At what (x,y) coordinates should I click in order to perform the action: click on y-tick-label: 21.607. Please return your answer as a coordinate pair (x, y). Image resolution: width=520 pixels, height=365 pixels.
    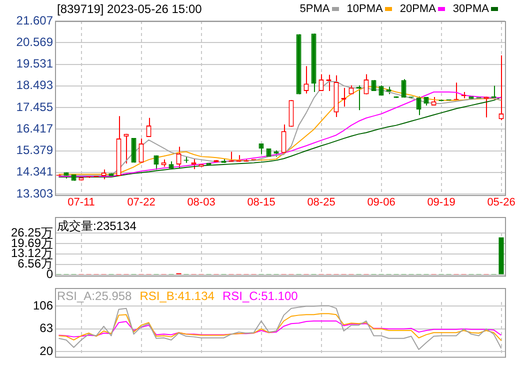
    Looking at the image, I should click on (35, 20).